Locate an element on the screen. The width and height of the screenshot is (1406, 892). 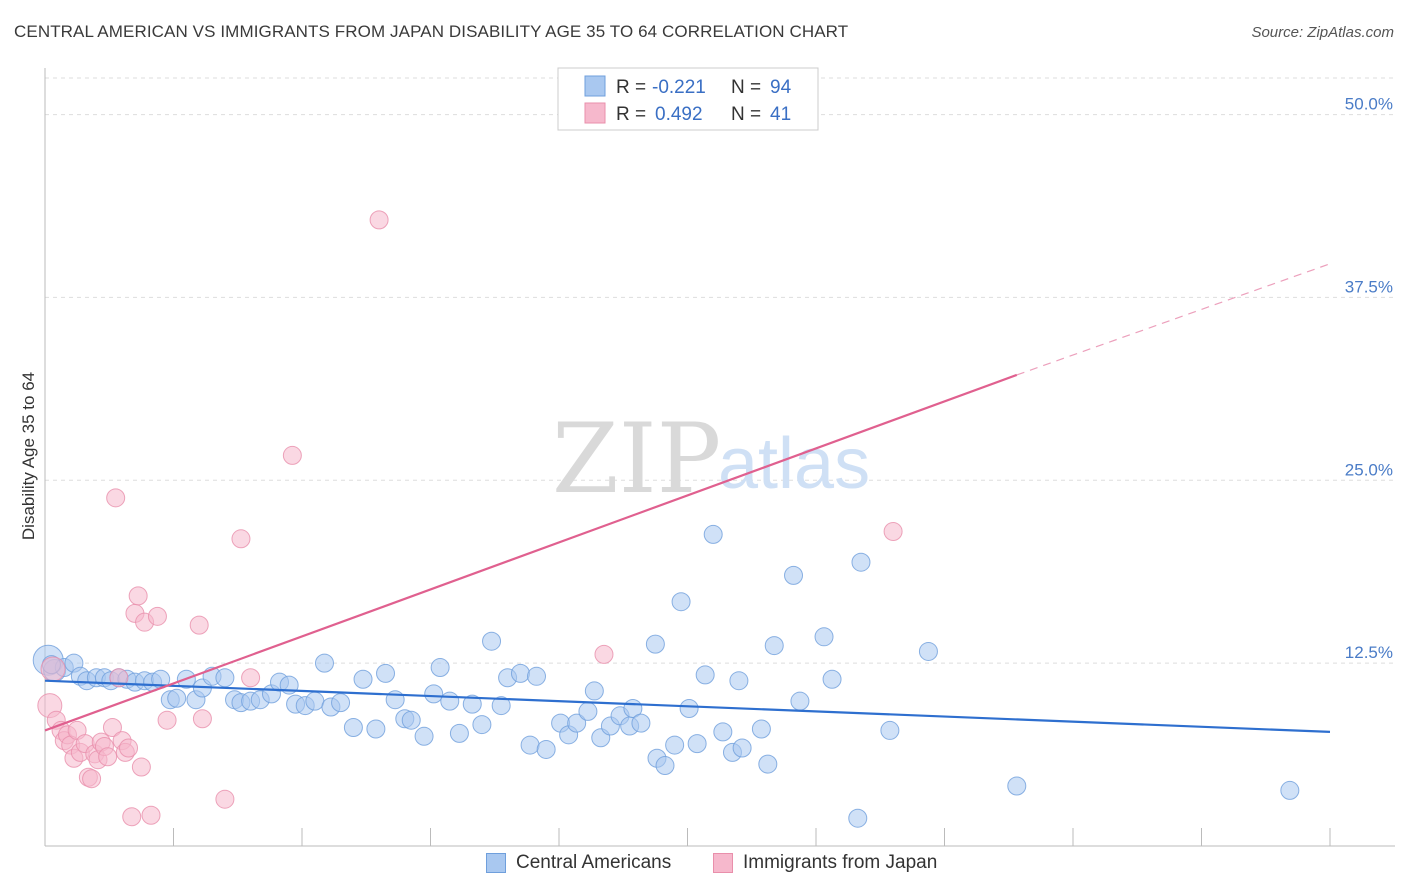
legend-n-label-1: N = is located at coordinates (746, 87).